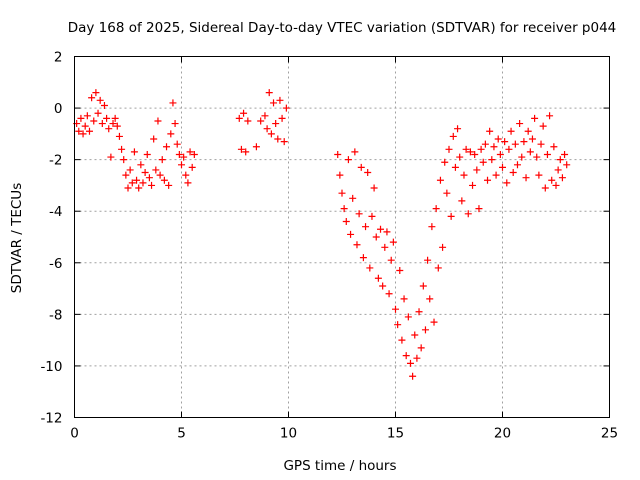 The image size is (640, 480). I want to click on y-tick-label: -8, so click(55, 315).